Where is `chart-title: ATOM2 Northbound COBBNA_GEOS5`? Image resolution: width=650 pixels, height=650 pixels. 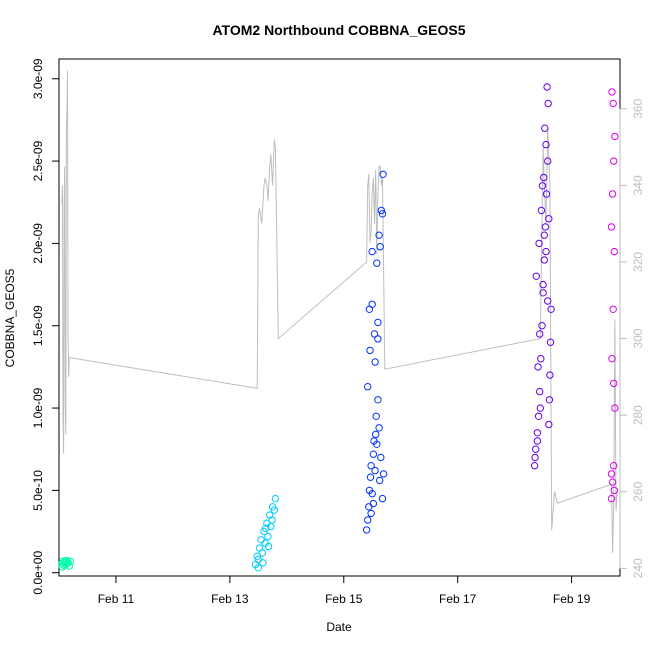
chart-title: ATOM2 Northbound COBBNA_GEOS5 is located at coordinates (338, 30).